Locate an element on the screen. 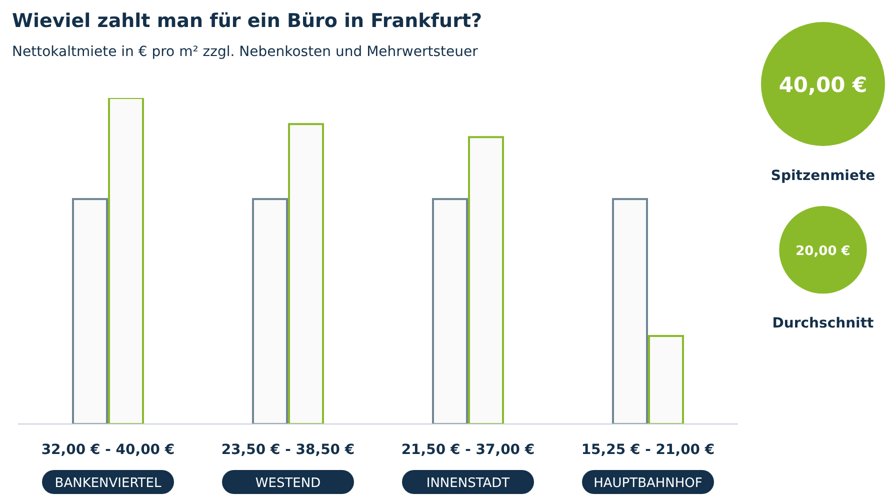 The height and width of the screenshot is (504, 896). x-tick-label: HAUPTBAHNHOF is located at coordinates (648, 483).